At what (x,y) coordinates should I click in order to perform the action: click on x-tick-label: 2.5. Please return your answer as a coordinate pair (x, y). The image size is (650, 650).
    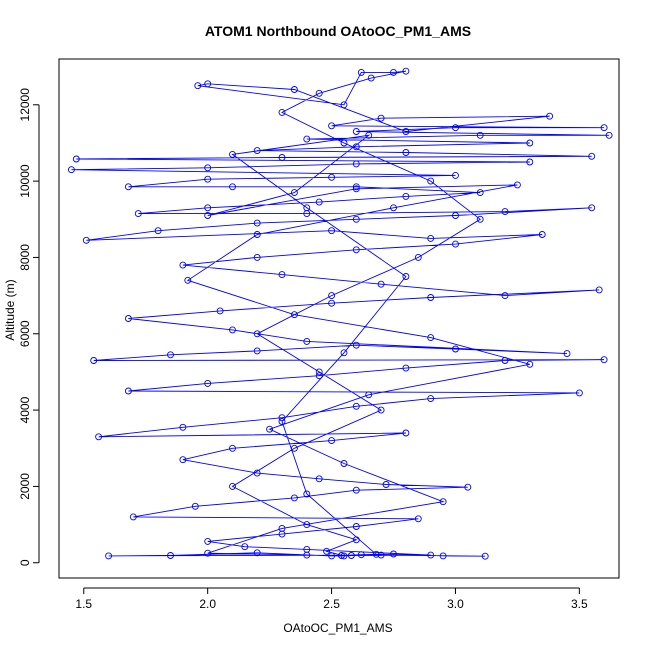
    Looking at the image, I should click on (331, 604).